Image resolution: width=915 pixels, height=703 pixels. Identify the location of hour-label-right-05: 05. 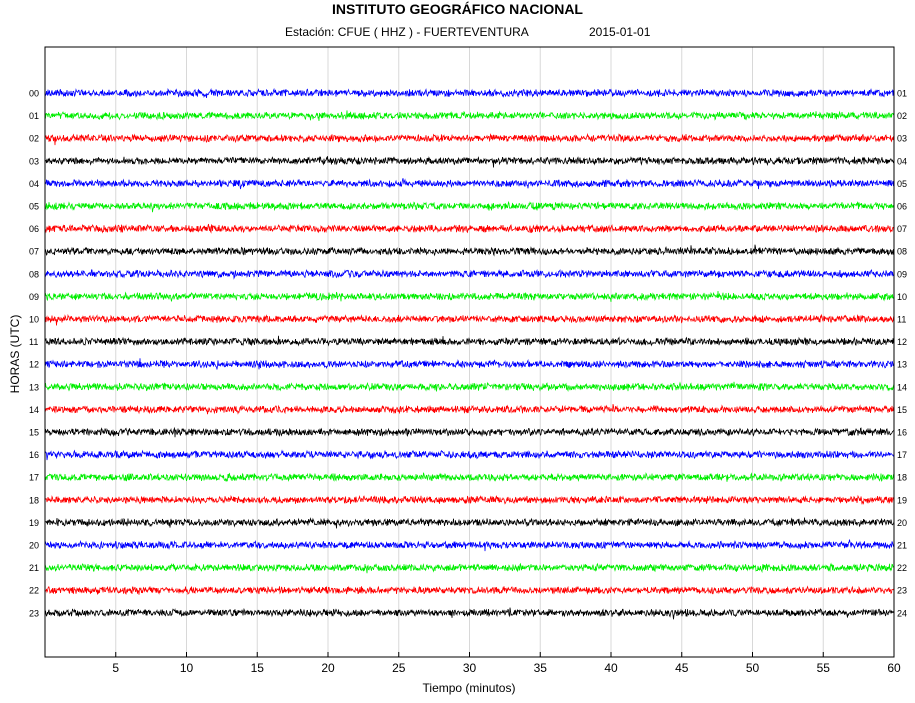
(902, 184).